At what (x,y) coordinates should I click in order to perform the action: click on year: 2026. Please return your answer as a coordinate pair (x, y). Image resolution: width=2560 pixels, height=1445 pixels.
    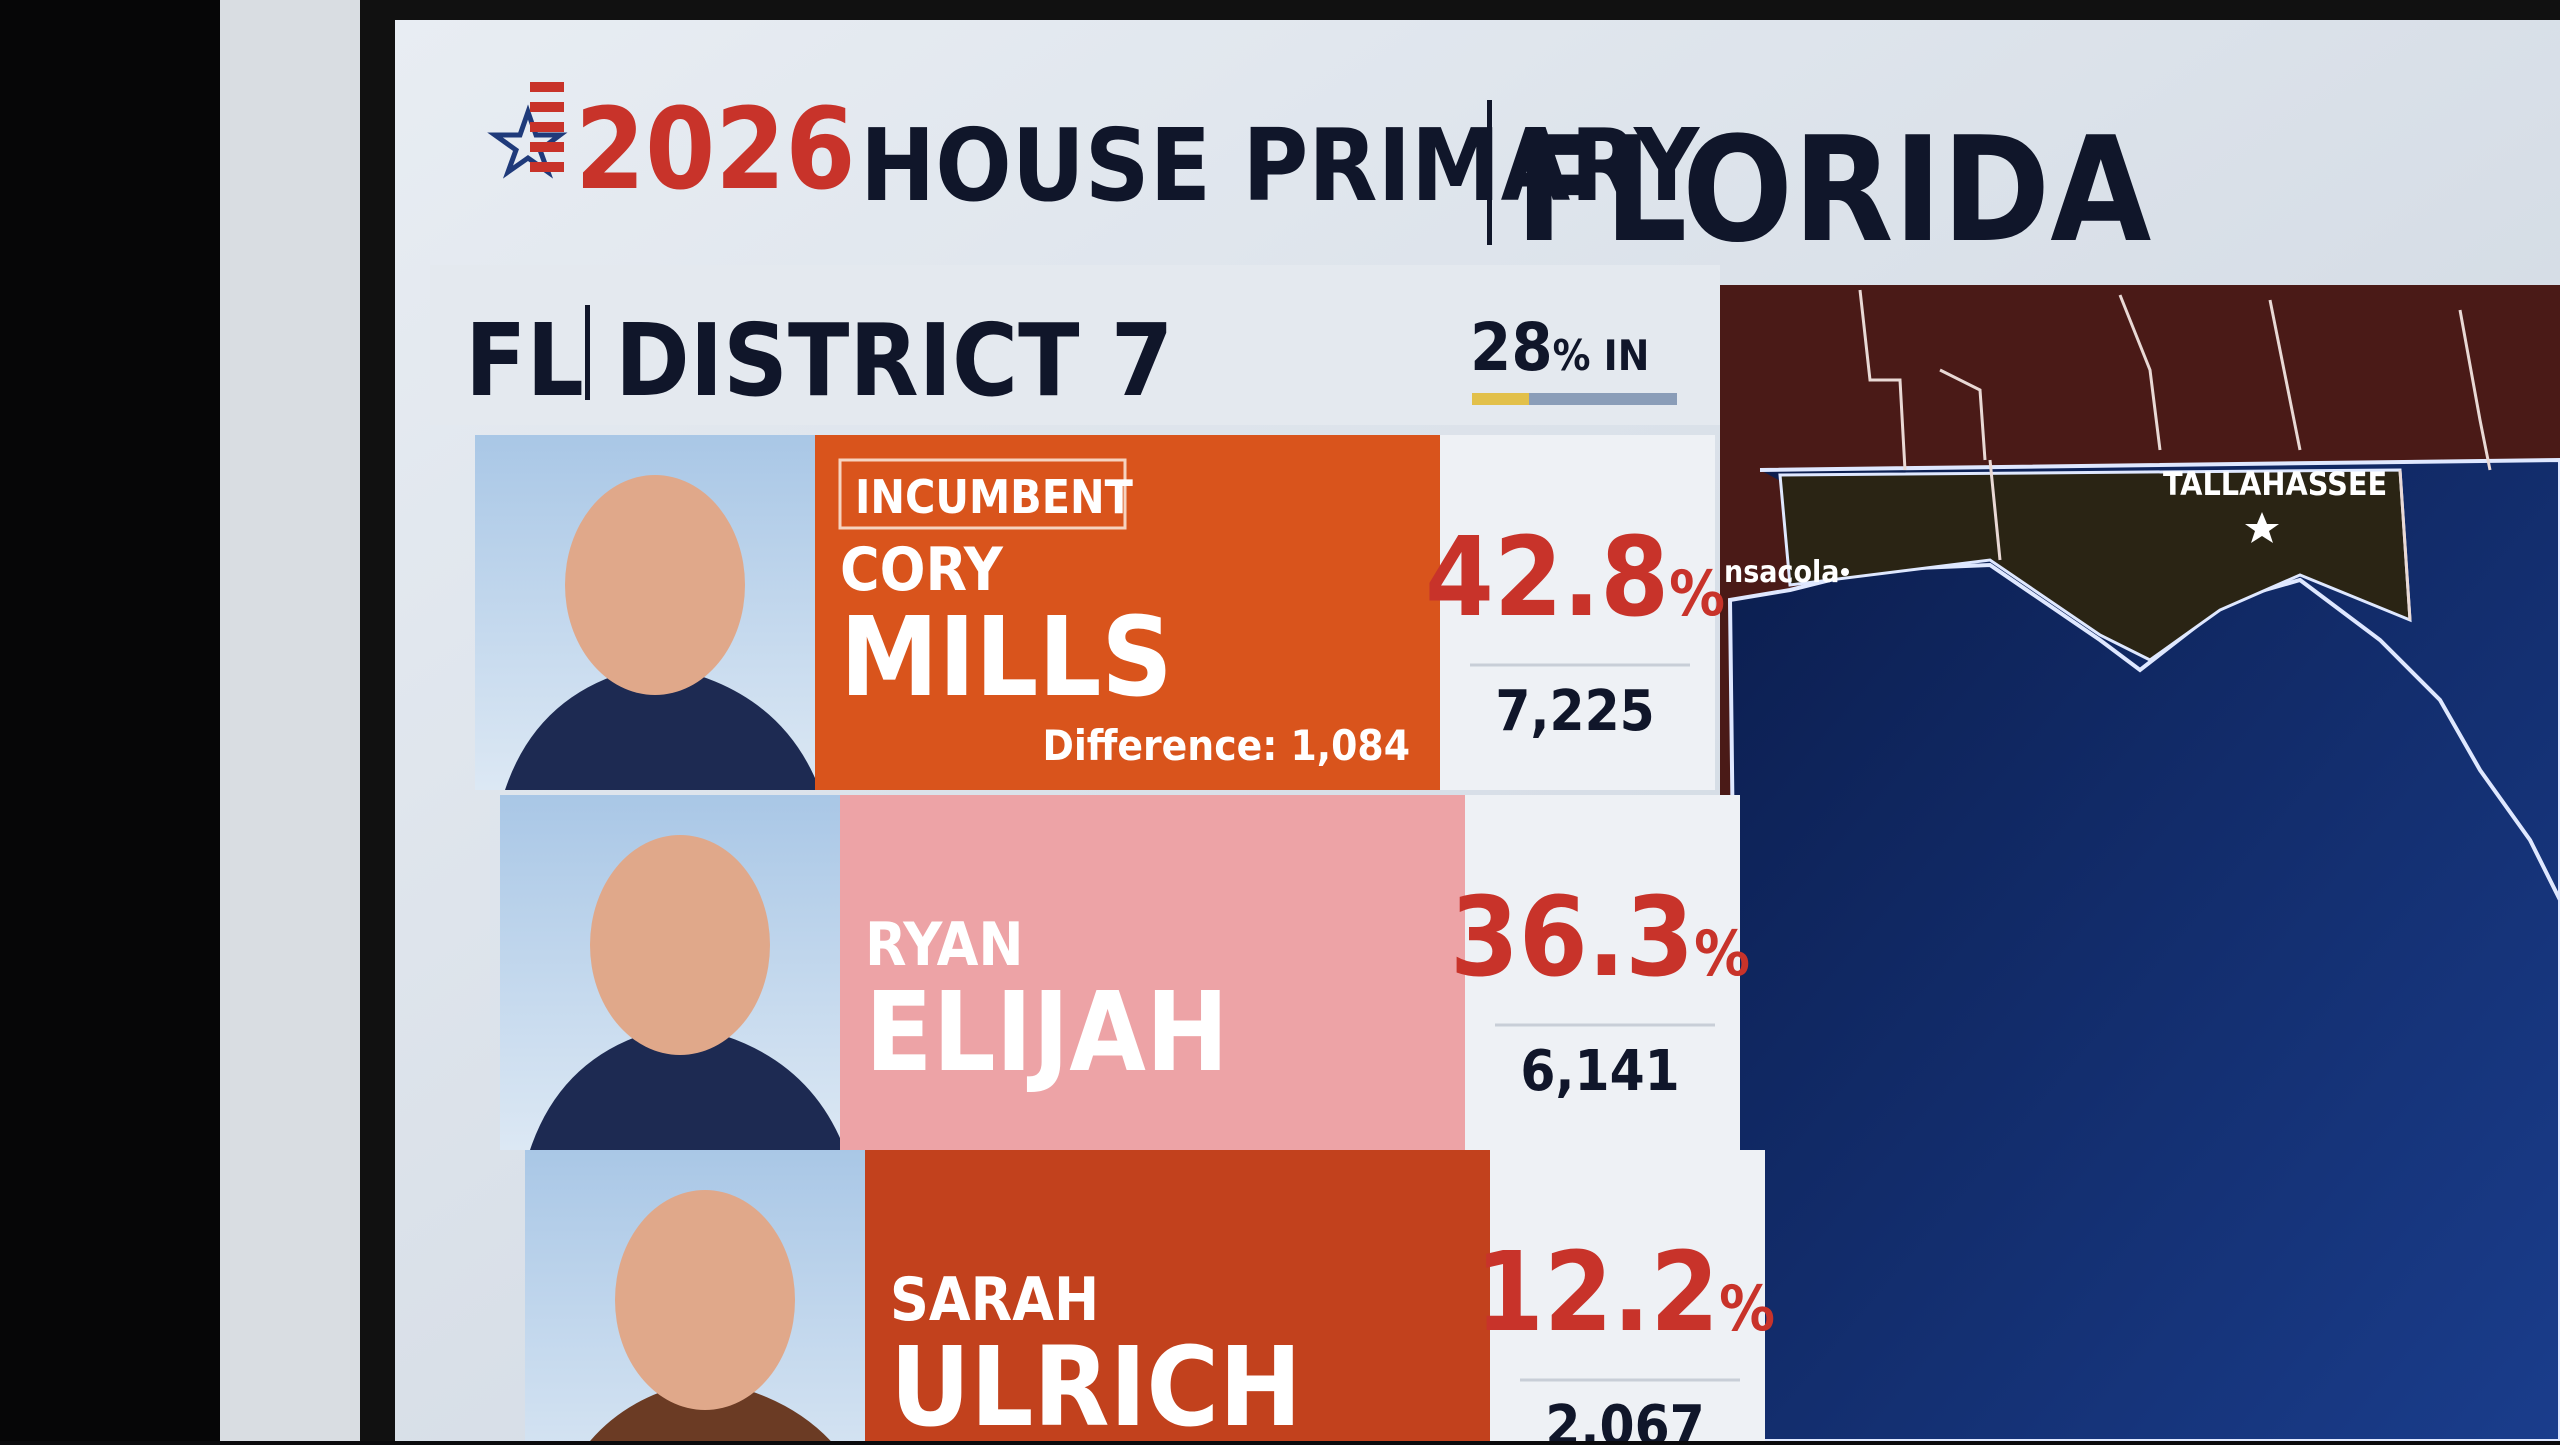
    Looking at the image, I should click on (715, 150).